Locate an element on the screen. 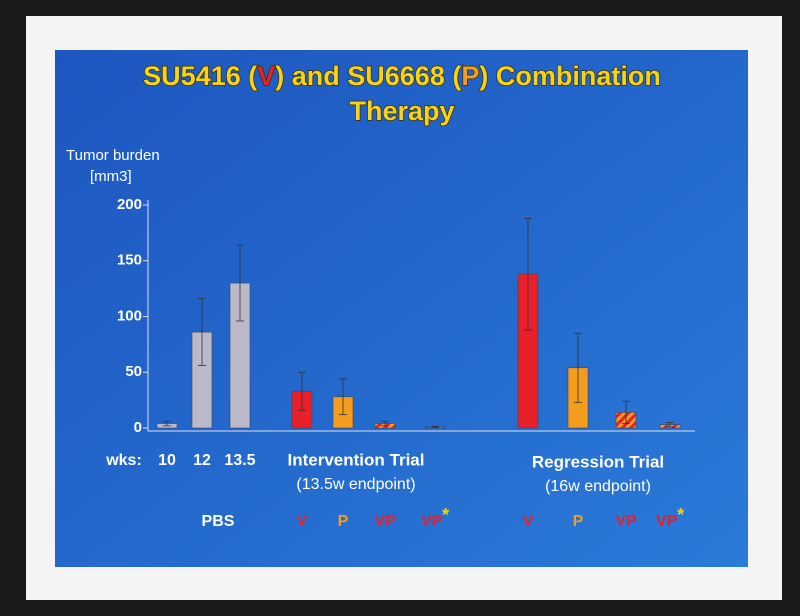  category-text: 10 is located at coordinates (167, 460).